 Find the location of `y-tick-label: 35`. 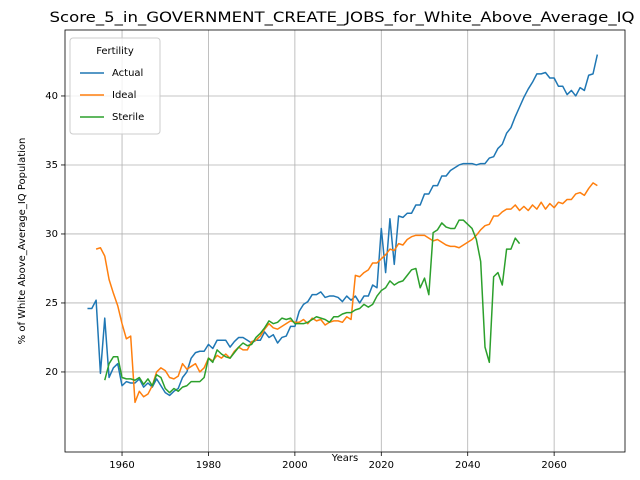

y-tick-label: 35 is located at coordinates (51, 165).